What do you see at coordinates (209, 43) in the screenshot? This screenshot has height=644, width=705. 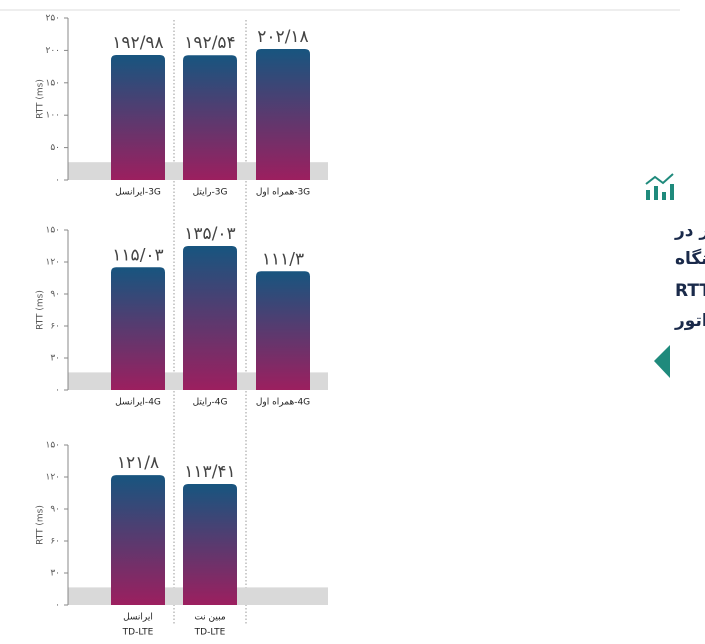 I see `value-label: ۱۹۲/۵۴` at bounding box center [209, 43].